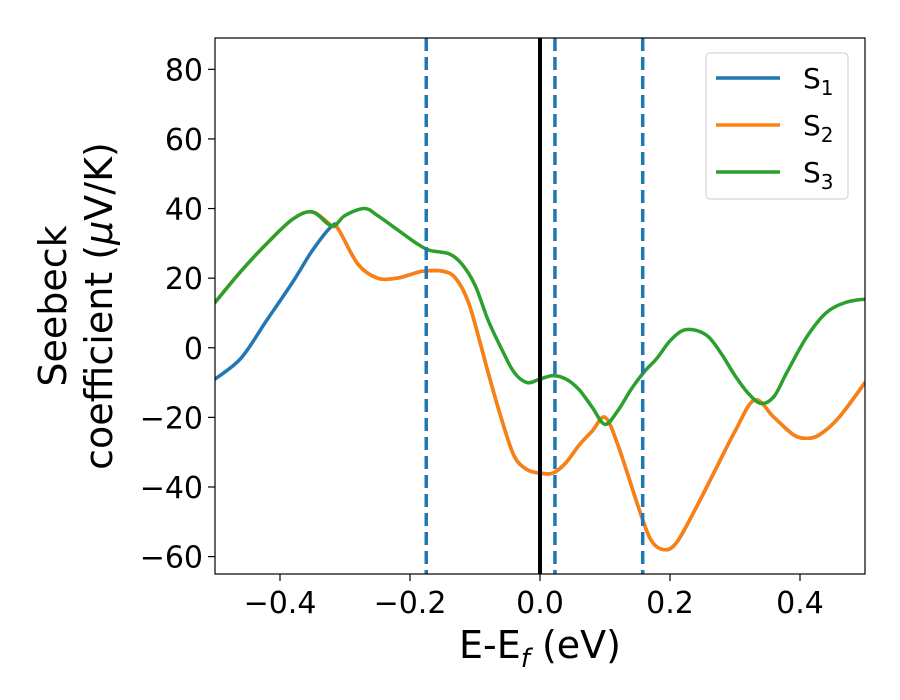 The height and width of the screenshot is (700, 900). I want to click on legend-label-s2: S2, so click(818, 128).